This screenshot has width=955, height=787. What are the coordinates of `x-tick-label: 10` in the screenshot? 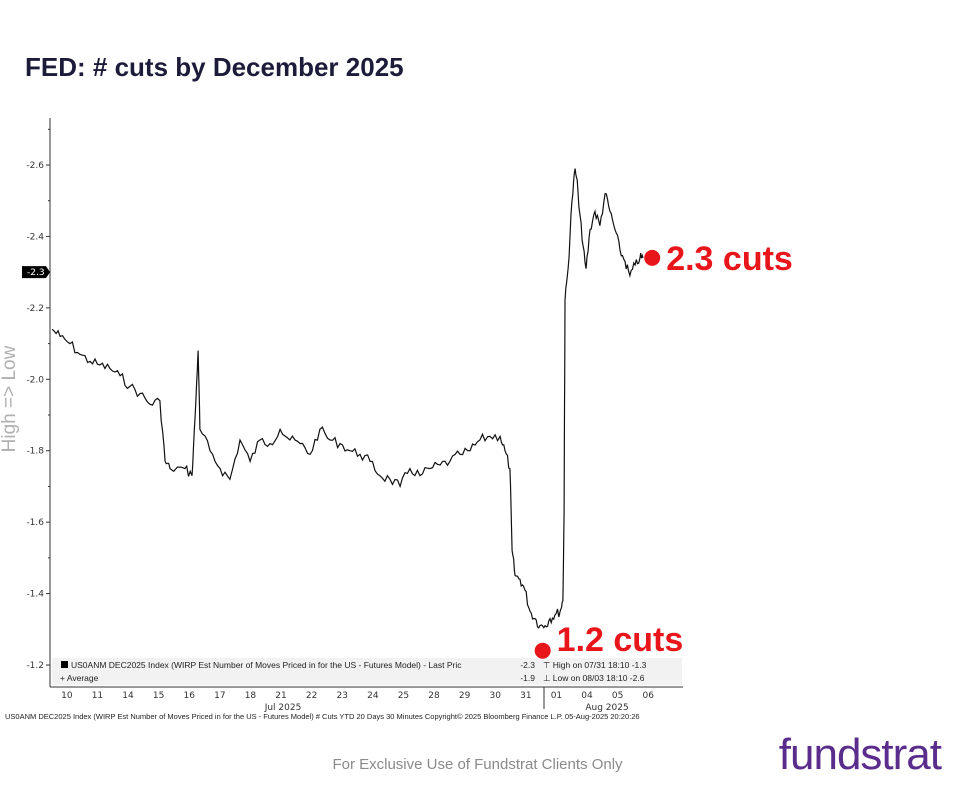 It's located at (67, 696).